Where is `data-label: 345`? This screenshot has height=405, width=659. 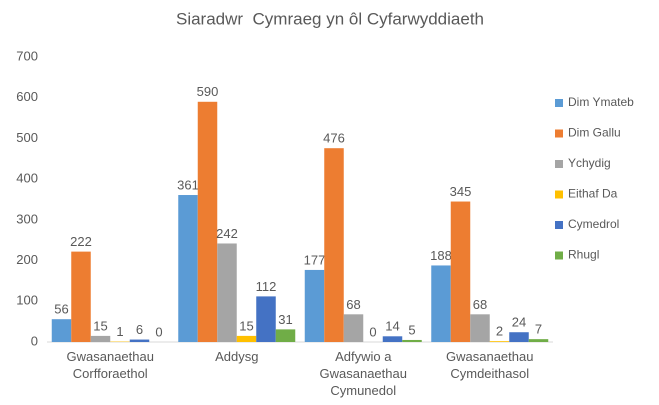 data-label: 345 is located at coordinates (461, 191).